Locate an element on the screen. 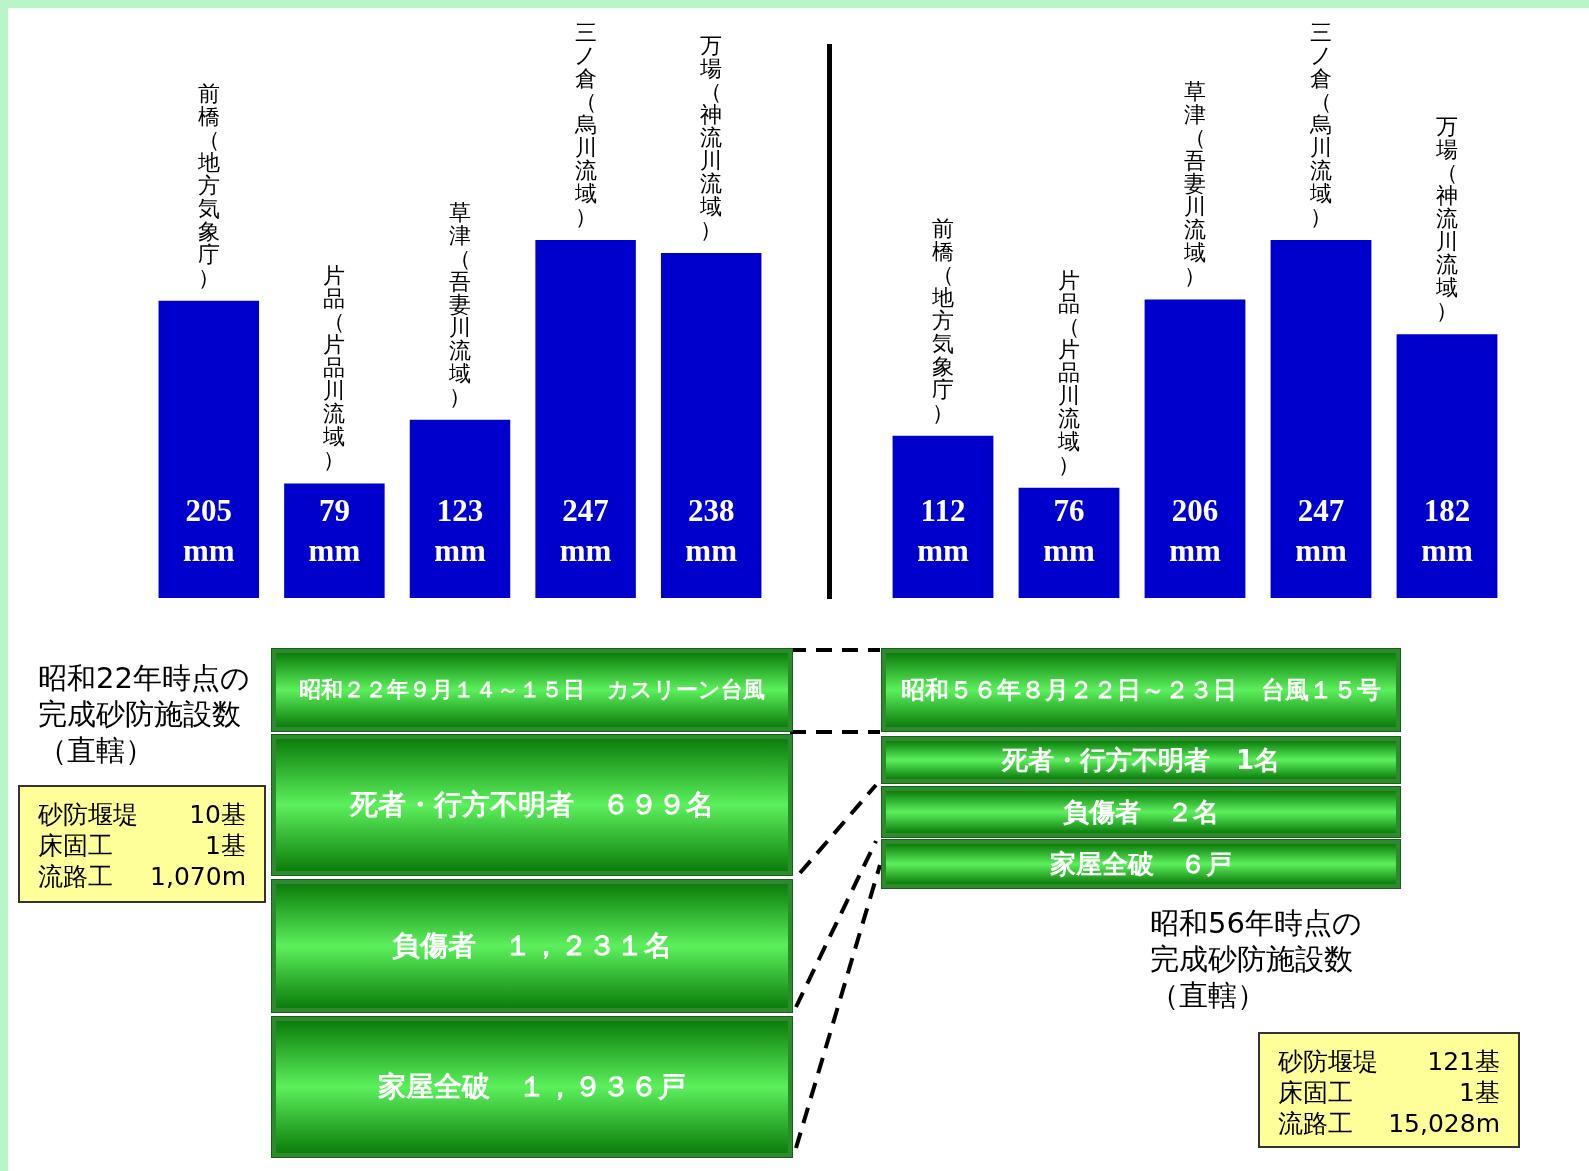  text: 負傷者 ２名 is located at coordinates (1141, 812).